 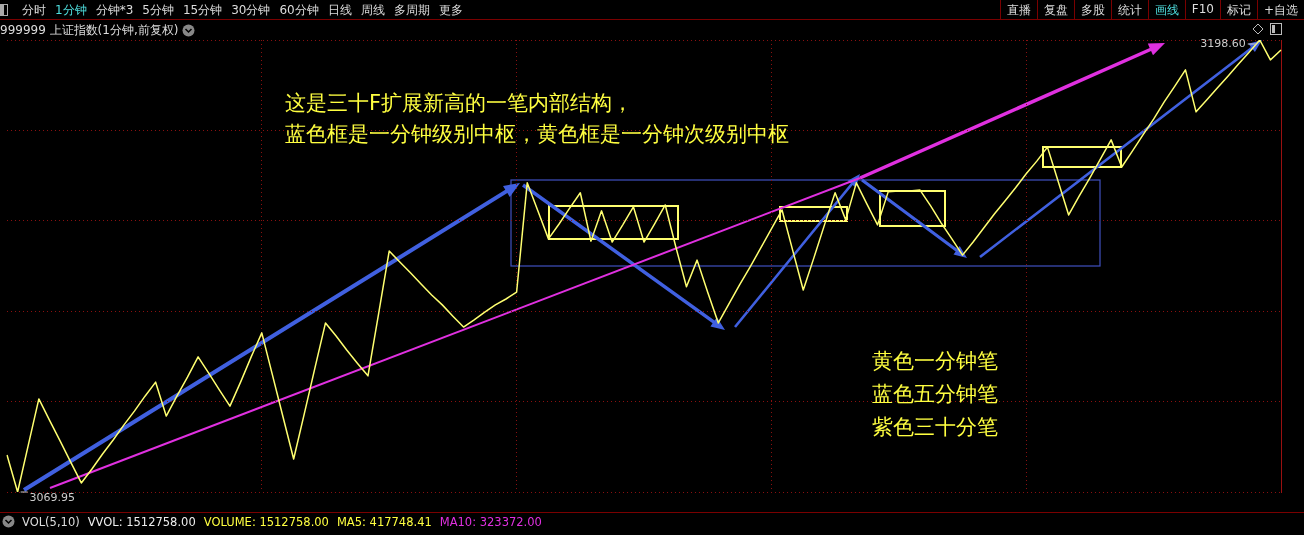 I want to click on text: 统计, so click(x=1129, y=9).